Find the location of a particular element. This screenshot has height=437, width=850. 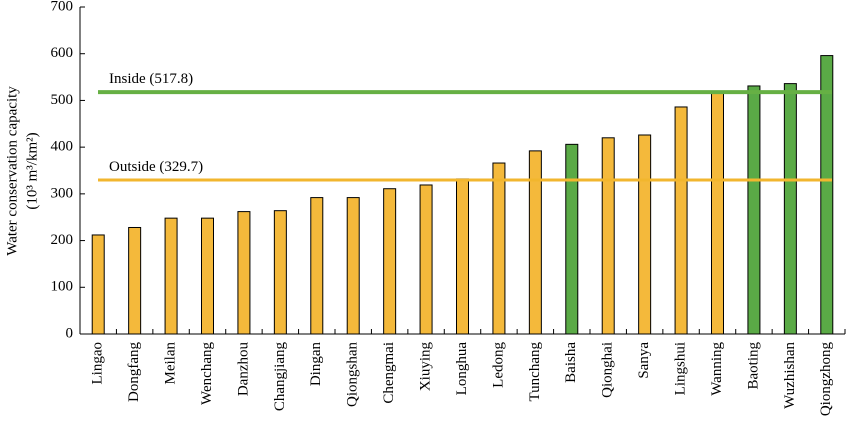

x-tick-label-lingao: Lingao is located at coordinates (98, 363).